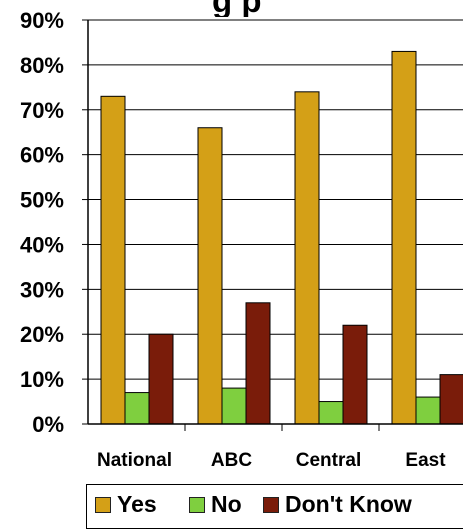  Describe the element at coordinates (113, 260) in the screenshot. I see `bar-yes-national` at that location.